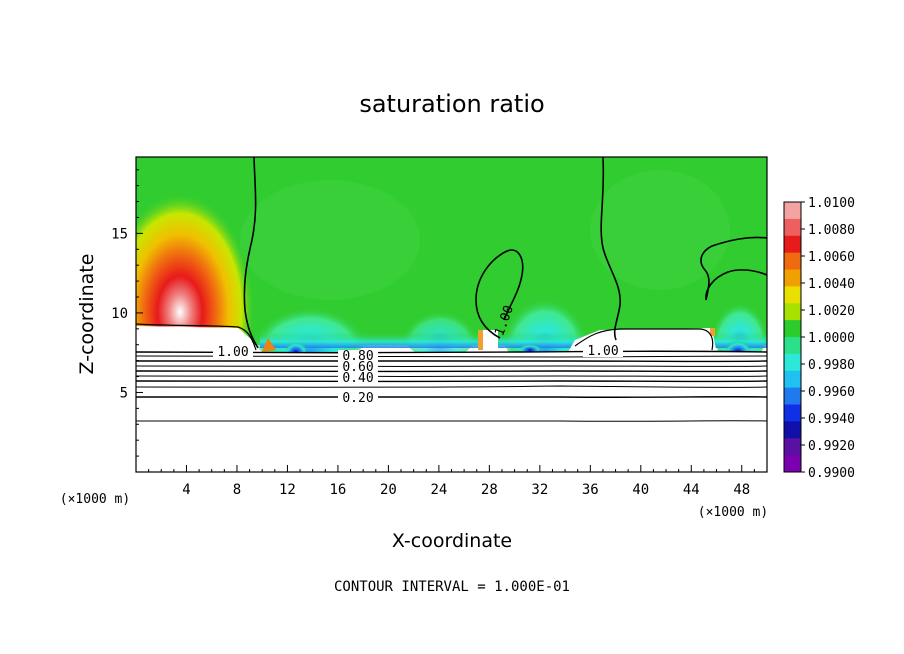 The width and height of the screenshot is (904, 654). Describe the element at coordinates (451, 481) in the screenshot. I see `x-axis: 4 8 12 16 20 24 28 32 36 40 44 48` at that location.